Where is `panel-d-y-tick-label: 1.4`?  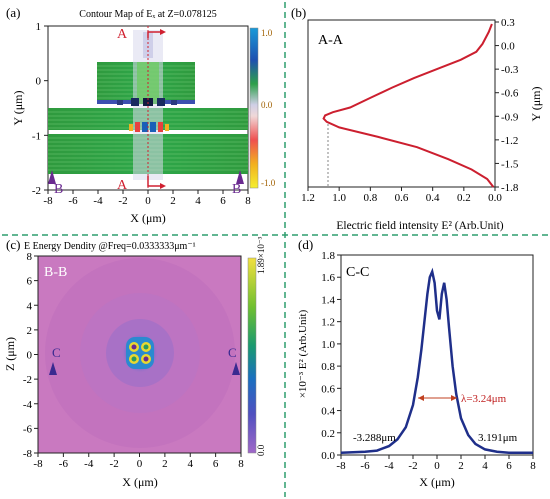 panel-d-y-tick-label: 1.4 is located at coordinates (328, 300).